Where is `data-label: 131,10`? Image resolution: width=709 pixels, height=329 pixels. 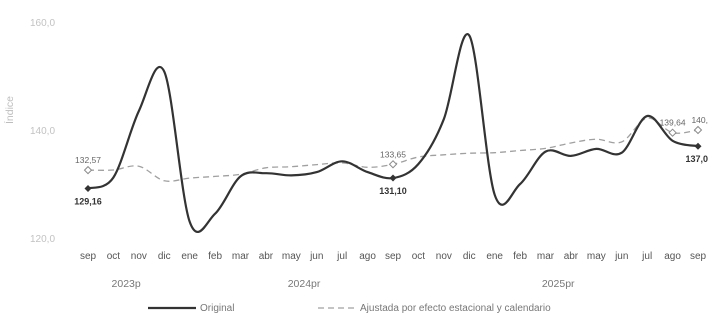 data-label: 131,10 is located at coordinates (393, 191).